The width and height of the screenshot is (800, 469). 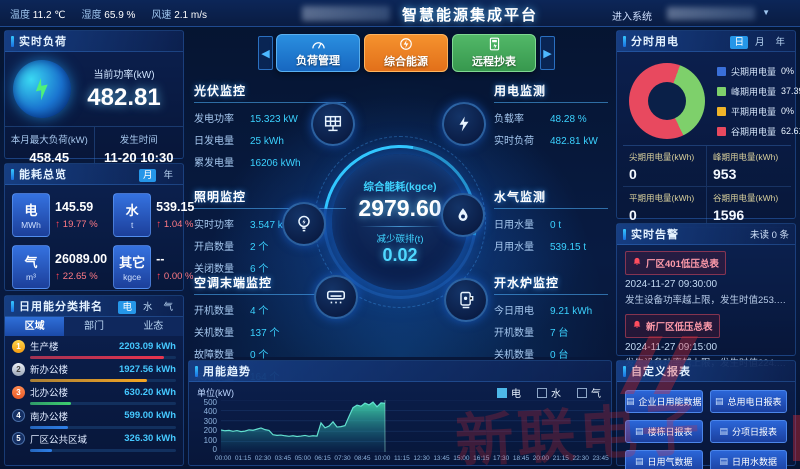 What do you see at coordinates (263, 458) in the screenshot?
I see `x-tick: 02:30` at bounding box center [263, 458].